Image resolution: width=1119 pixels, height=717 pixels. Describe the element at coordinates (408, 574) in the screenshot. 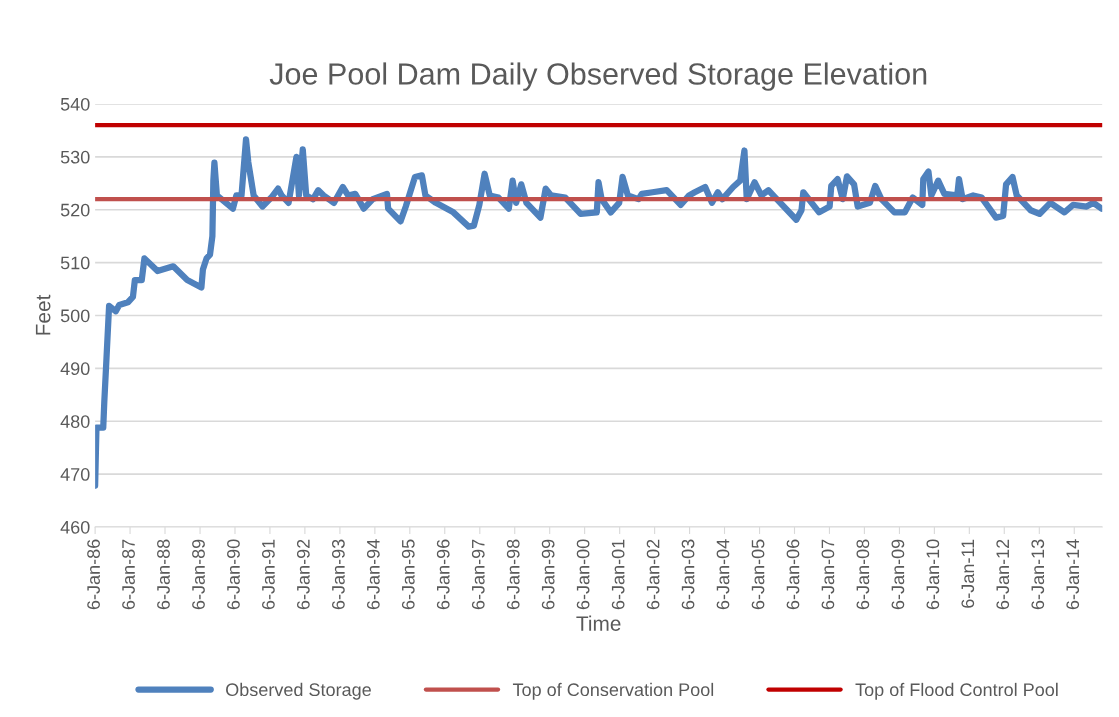

I see `x-tick-label: 6-Jan-95` at that location.